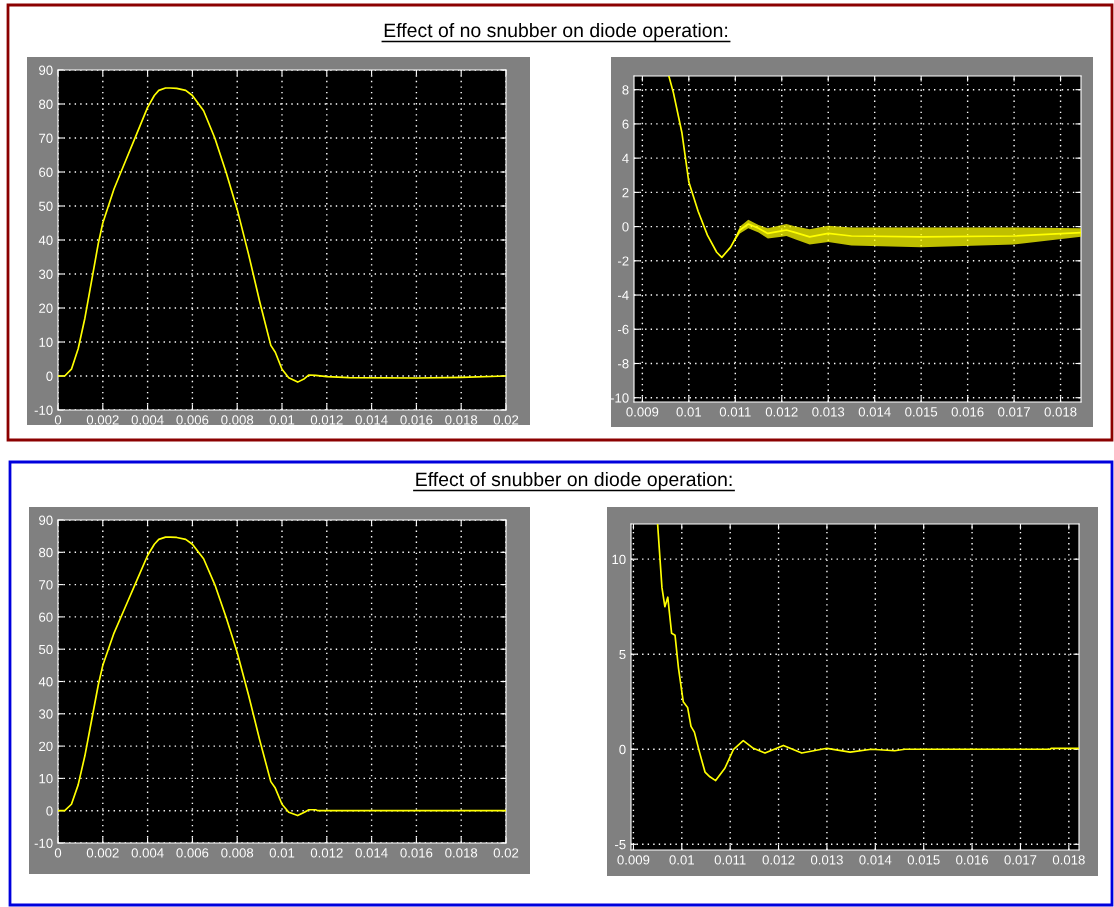  I want to click on y-tick-label: -6, so click(623, 329).